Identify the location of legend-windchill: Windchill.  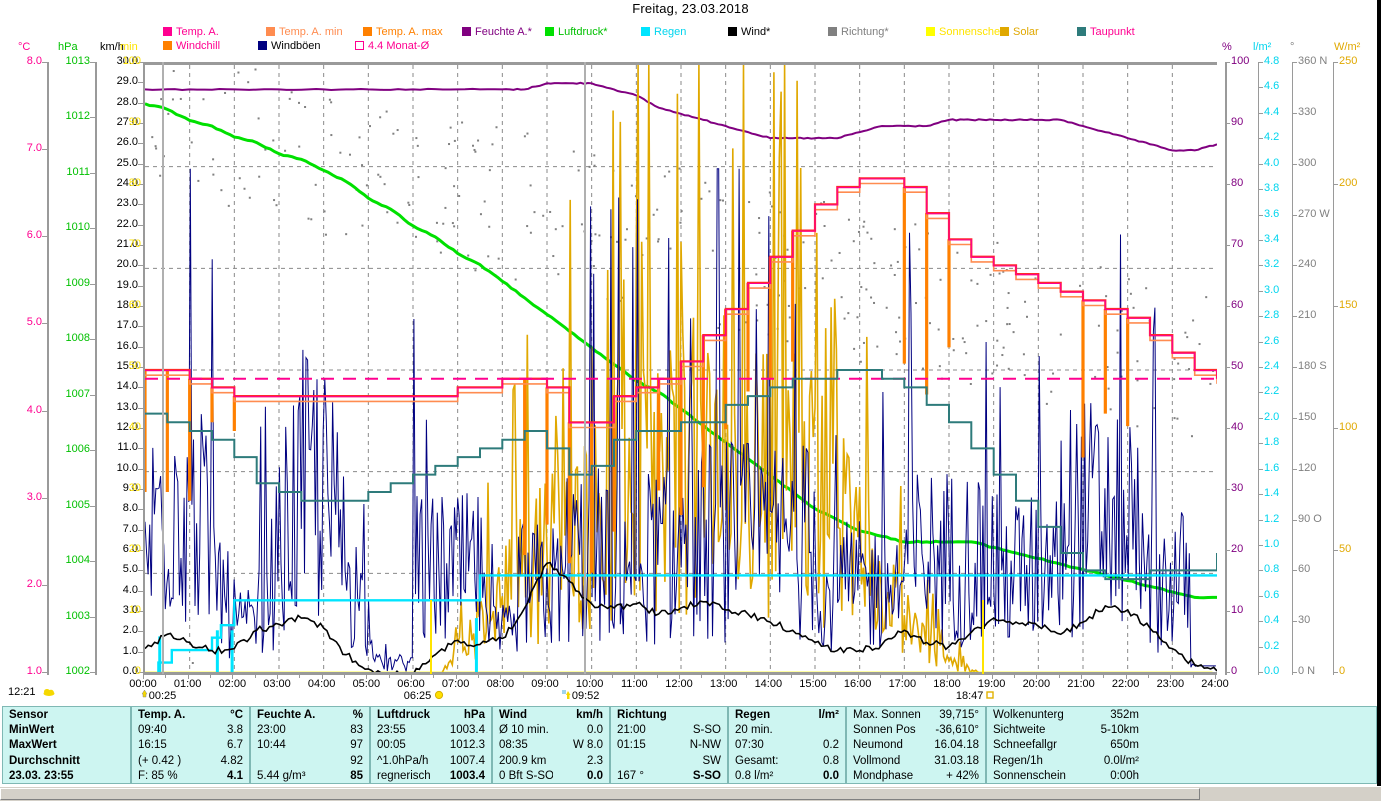
(191, 46).